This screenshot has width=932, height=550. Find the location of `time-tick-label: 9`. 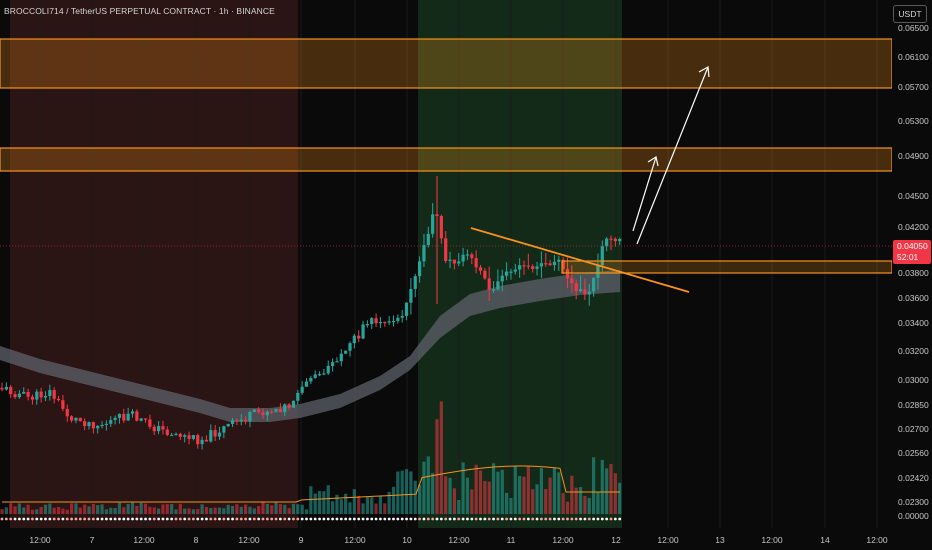

time-tick-label: 9 is located at coordinates (301, 540).